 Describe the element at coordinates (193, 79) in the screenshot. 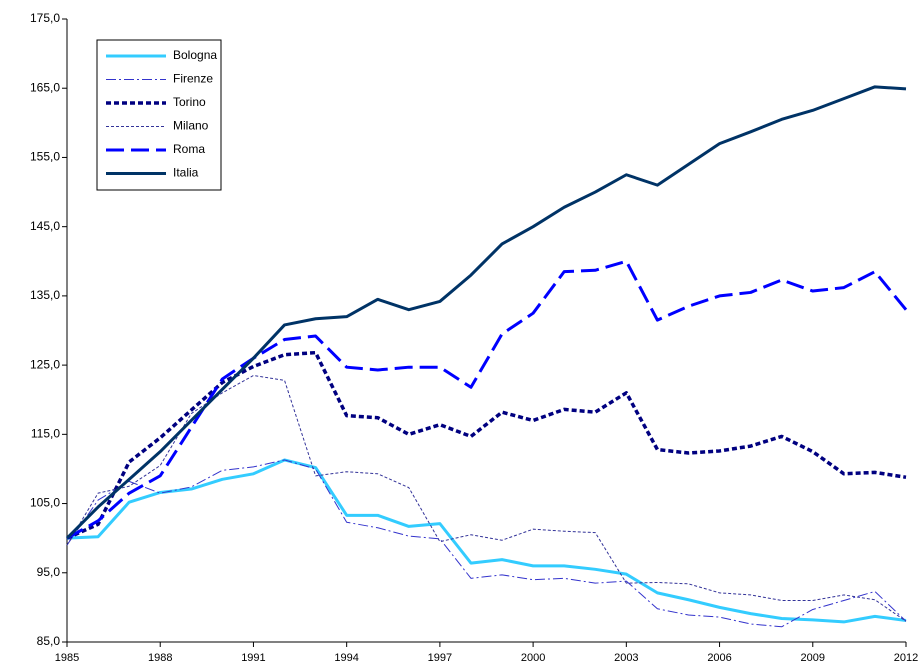

I see `legend-label: Firenze` at that location.